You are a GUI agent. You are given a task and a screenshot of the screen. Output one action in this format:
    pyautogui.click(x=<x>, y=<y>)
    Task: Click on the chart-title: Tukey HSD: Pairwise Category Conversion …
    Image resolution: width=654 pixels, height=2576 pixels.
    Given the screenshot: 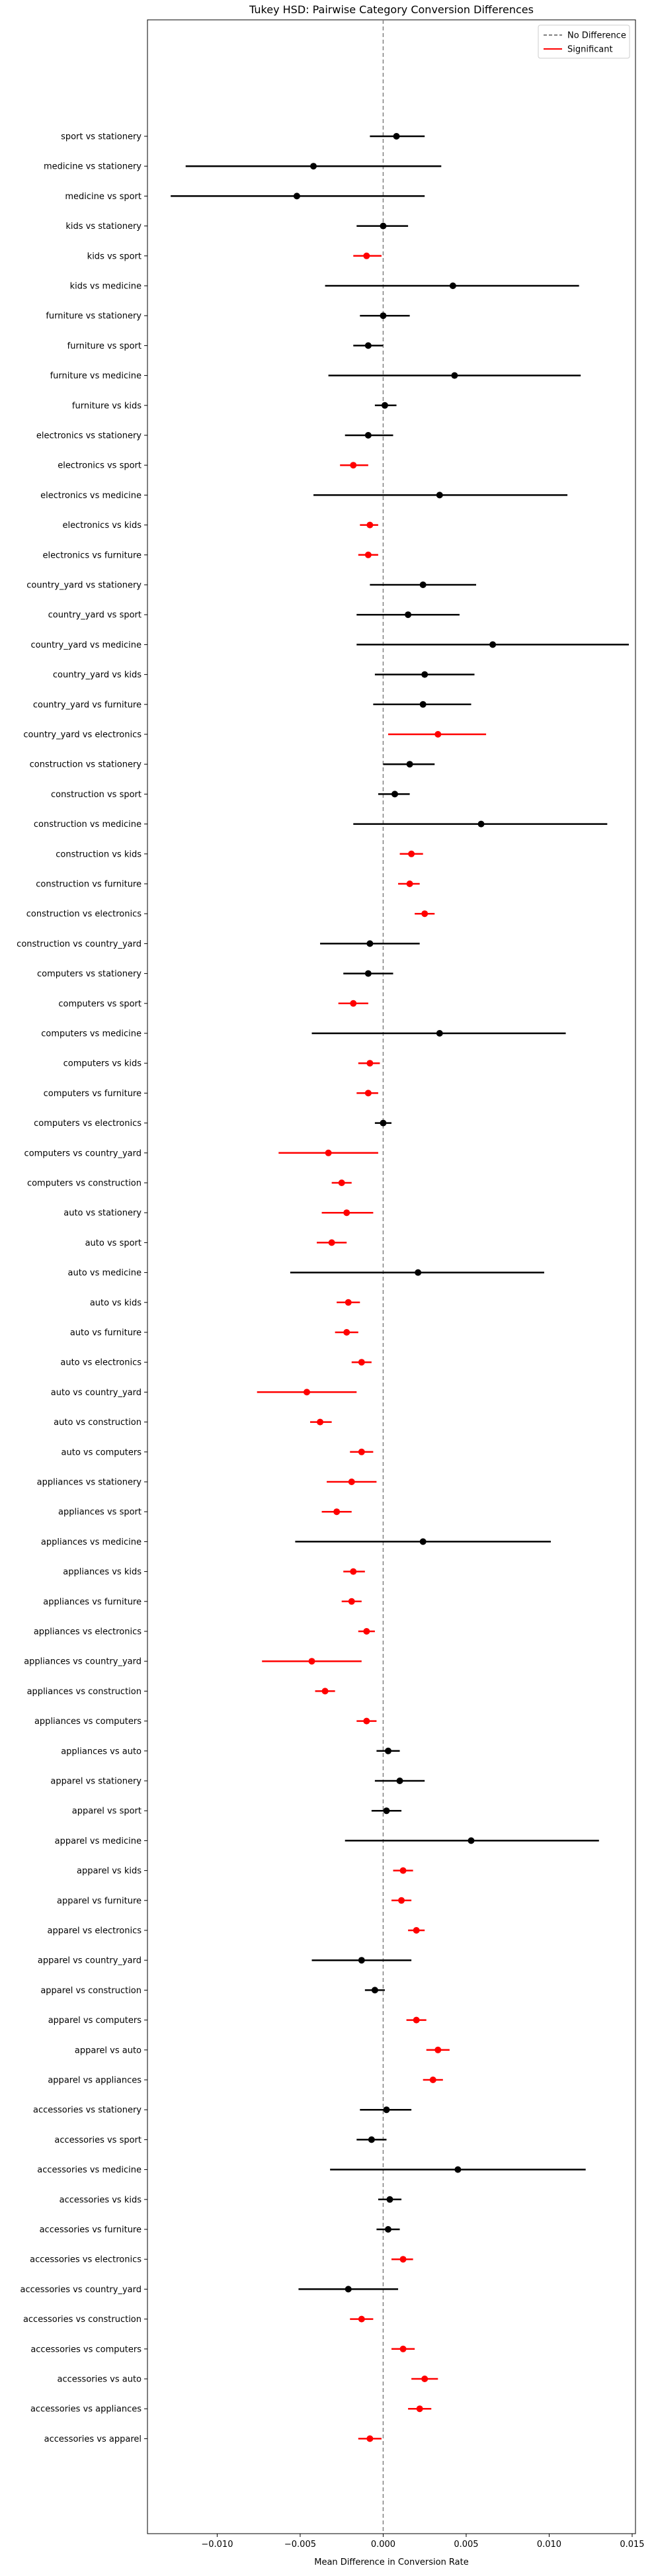 What is the action you would take?
    pyautogui.click(x=391, y=9)
    